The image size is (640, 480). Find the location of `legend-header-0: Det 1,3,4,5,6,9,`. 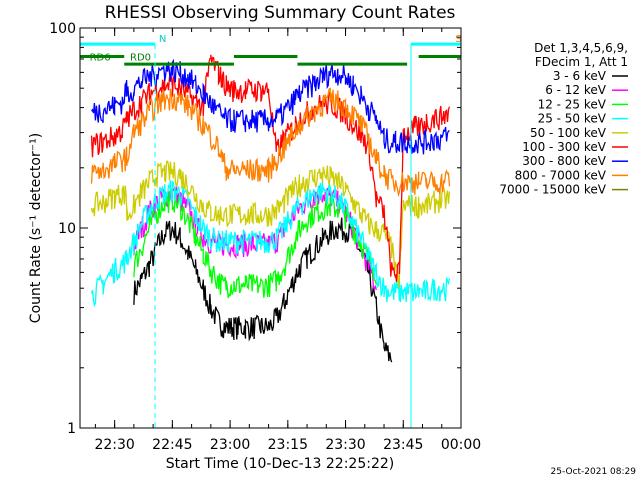

legend-header-0: Det 1,3,4,5,6,9, is located at coordinates (581, 48).